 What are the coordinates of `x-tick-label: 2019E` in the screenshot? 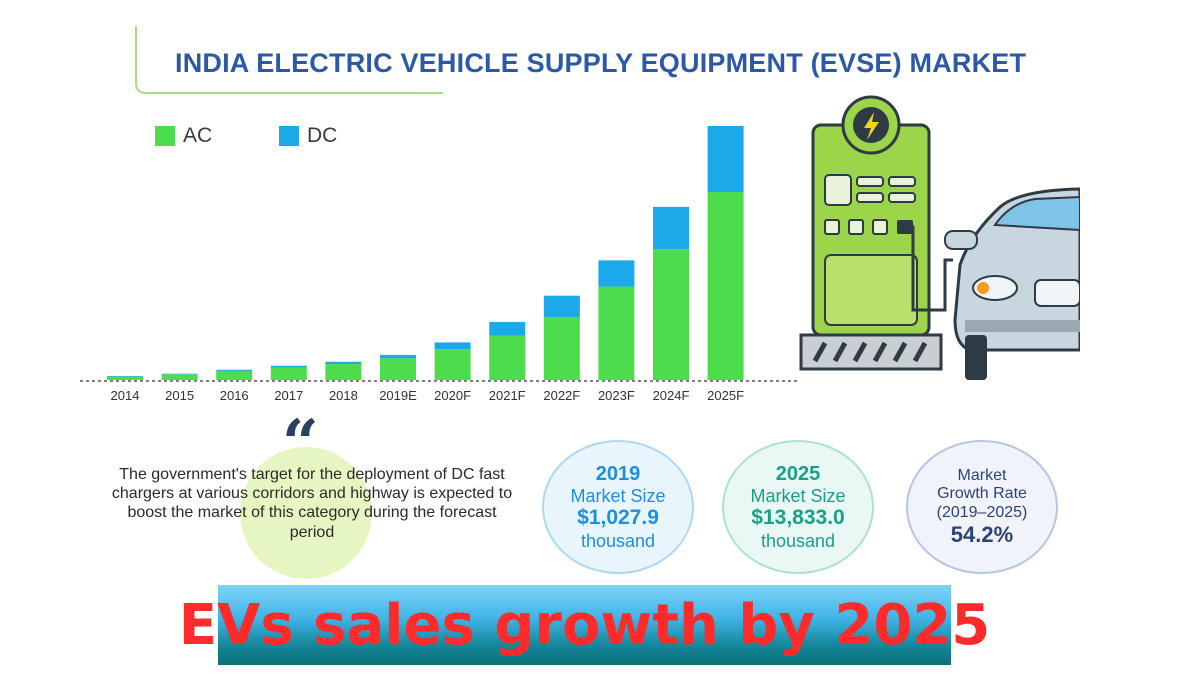 It's located at (398, 395).